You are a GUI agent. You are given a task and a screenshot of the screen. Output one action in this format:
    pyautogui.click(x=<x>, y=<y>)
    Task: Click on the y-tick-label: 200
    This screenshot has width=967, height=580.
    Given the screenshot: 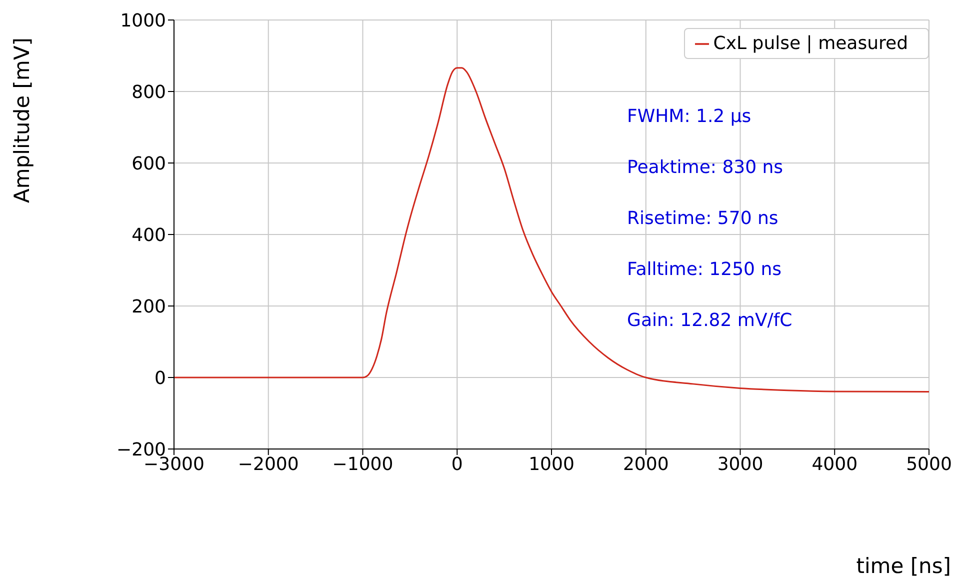 What is the action you would take?
    pyautogui.click(x=149, y=307)
    